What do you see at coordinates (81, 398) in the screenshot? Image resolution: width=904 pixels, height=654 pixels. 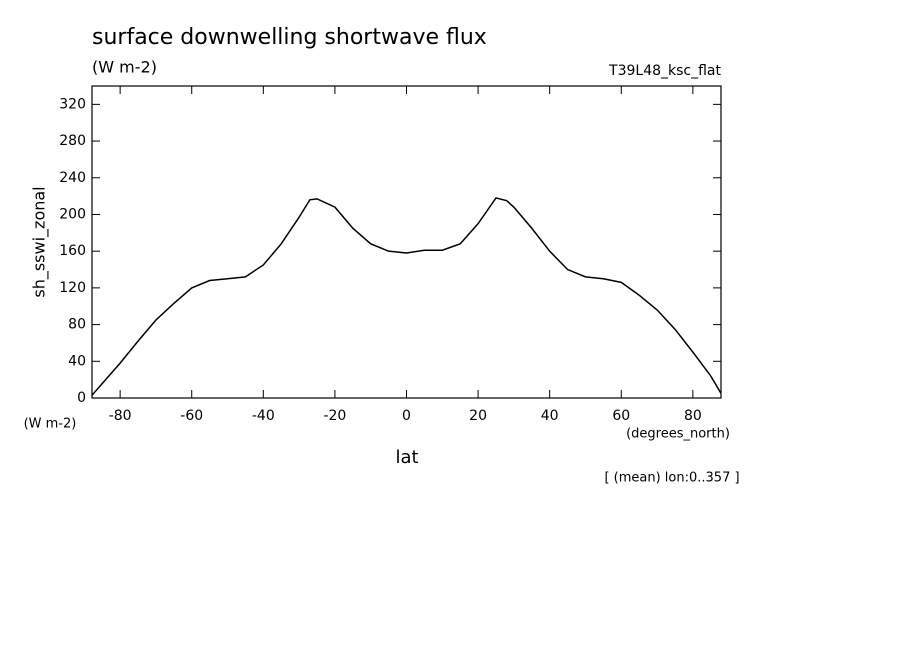 I see `y-tick-label: 0` at bounding box center [81, 398].